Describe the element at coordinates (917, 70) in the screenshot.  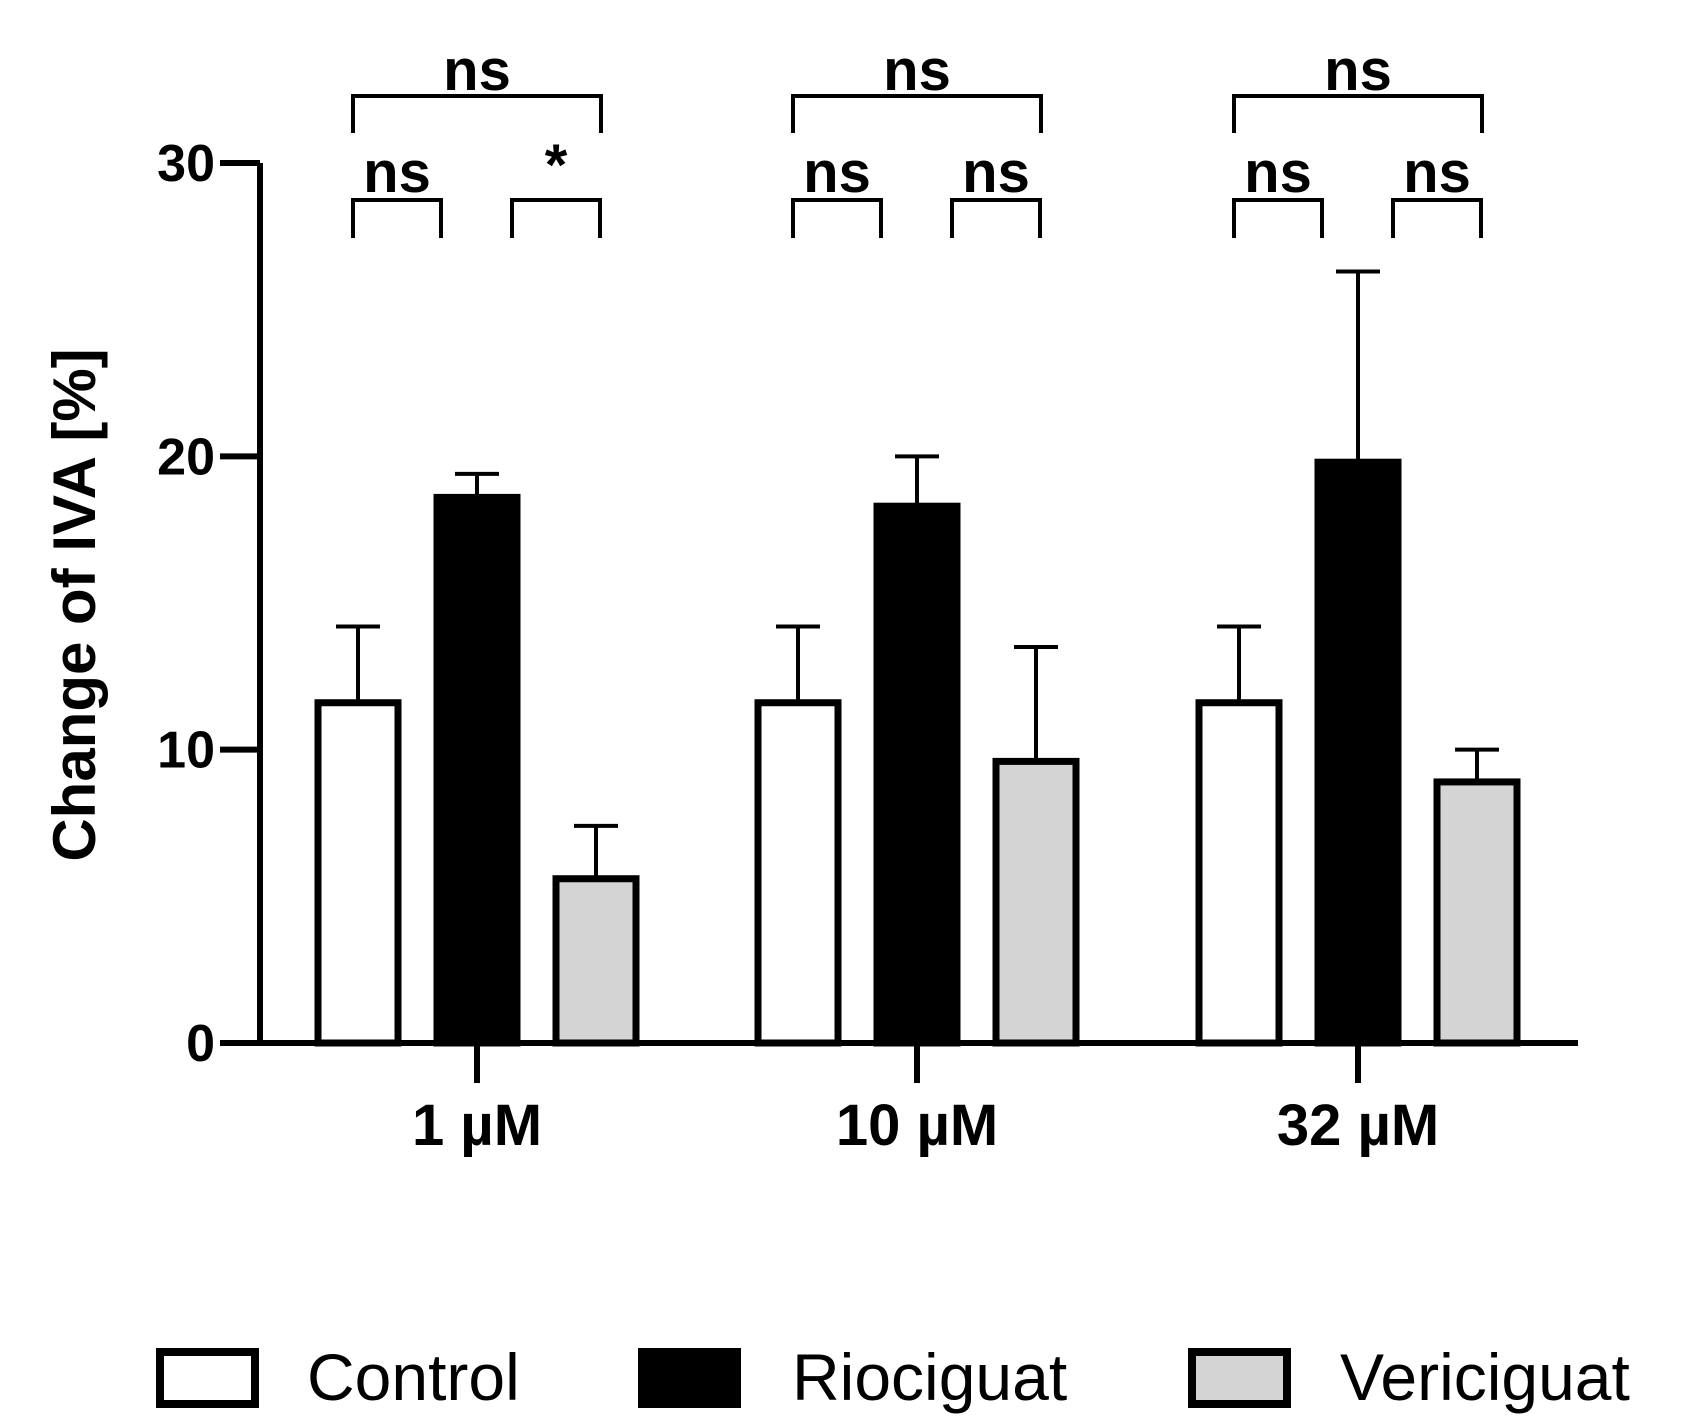
I see `significance-label-3: ns` at that location.